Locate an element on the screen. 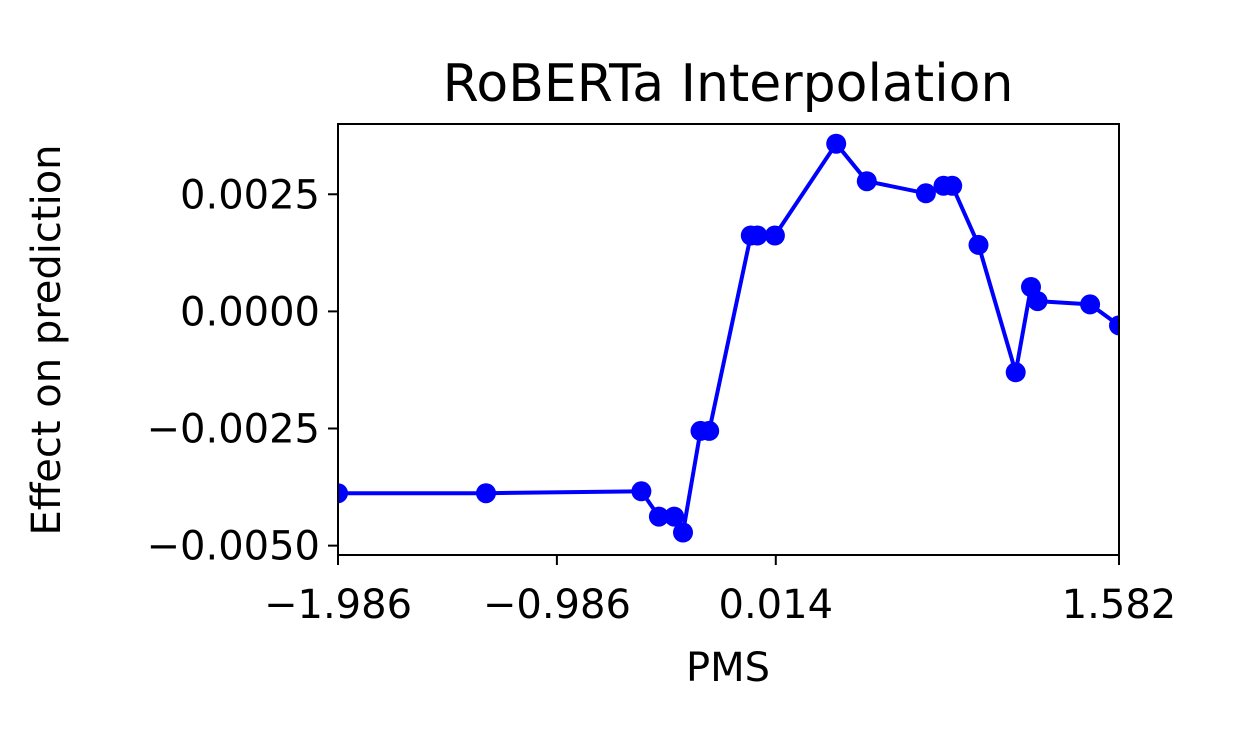 Image resolution: width=1250 pixels, height=750 pixels. x-axis-label: PMS is located at coordinates (728, 668).